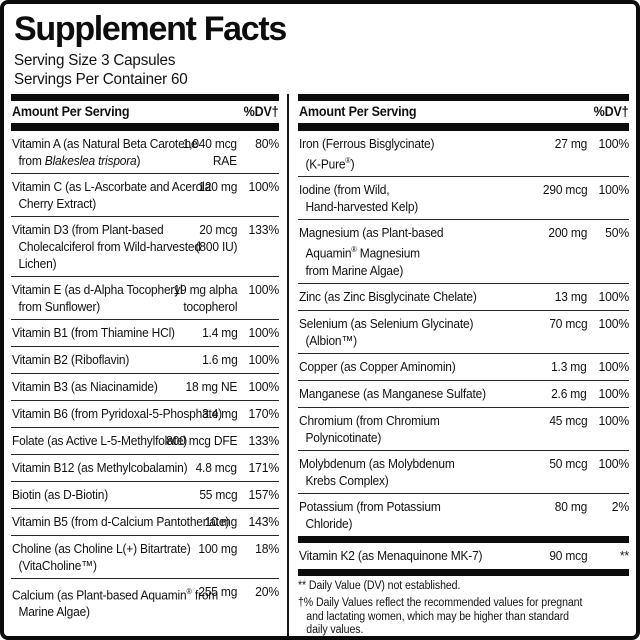 The width and height of the screenshot is (640, 640). What do you see at coordinates (367, 143) in the screenshot?
I see `nutrient-name-line: Iron (Ferrous Bisglycinate)` at bounding box center [367, 143].